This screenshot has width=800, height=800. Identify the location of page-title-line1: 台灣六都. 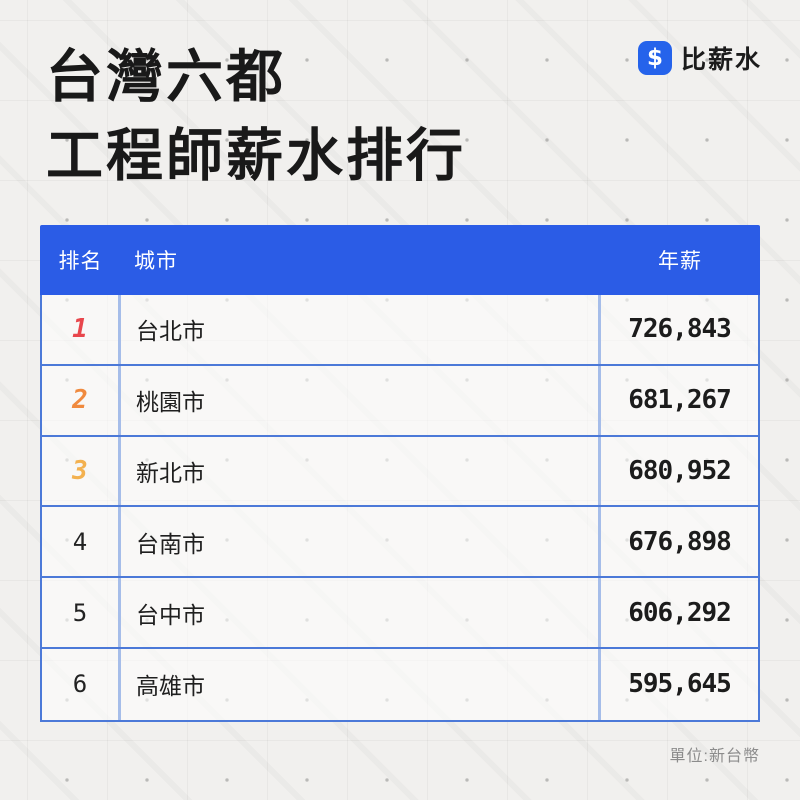
(166, 77).